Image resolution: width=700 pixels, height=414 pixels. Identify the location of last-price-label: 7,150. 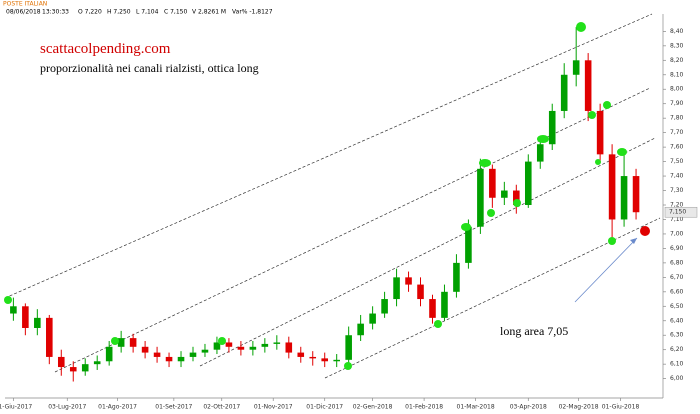
(677, 212).